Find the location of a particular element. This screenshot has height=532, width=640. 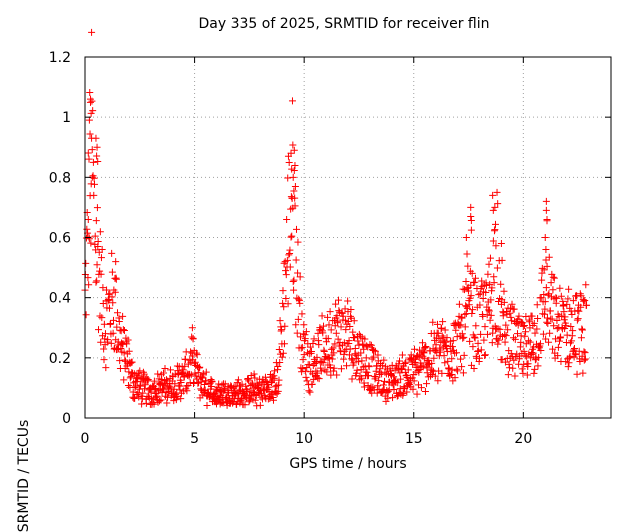

x-tick-label: 0 is located at coordinates (85, 439).